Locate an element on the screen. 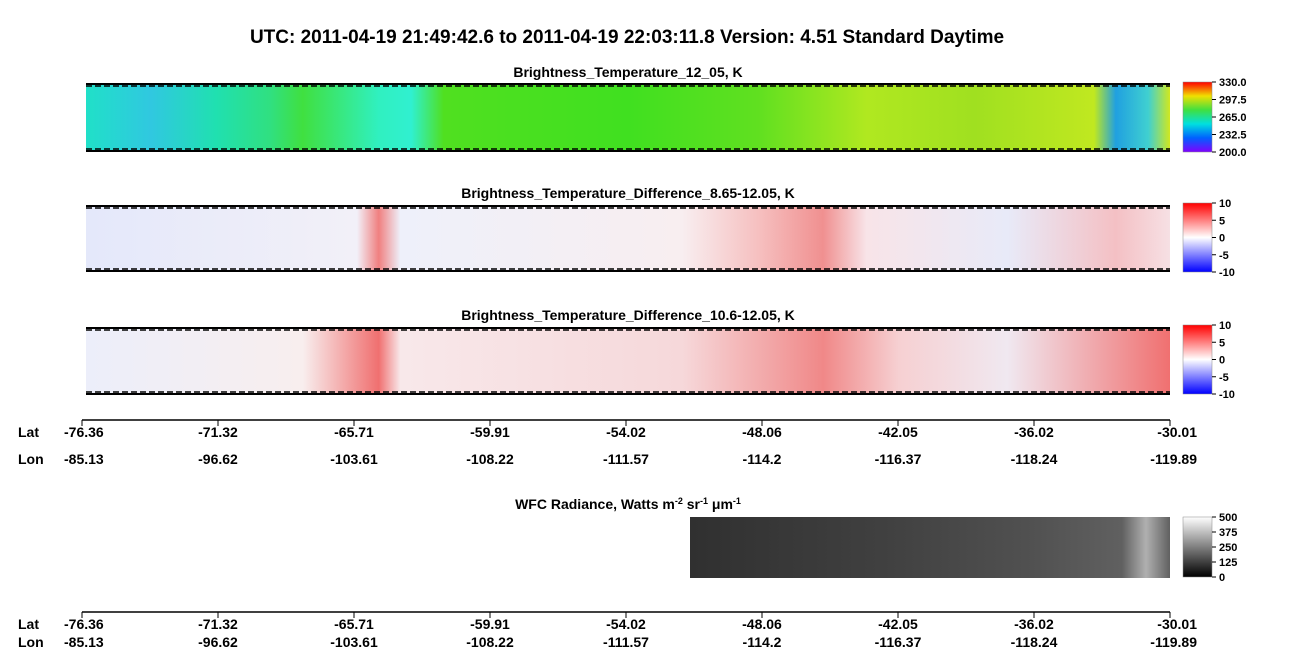 This screenshot has width=1300, height=672. panel-title: WFC Radiance, Watts m-2 sr-1 μm-1 is located at coordinates (628, 504).